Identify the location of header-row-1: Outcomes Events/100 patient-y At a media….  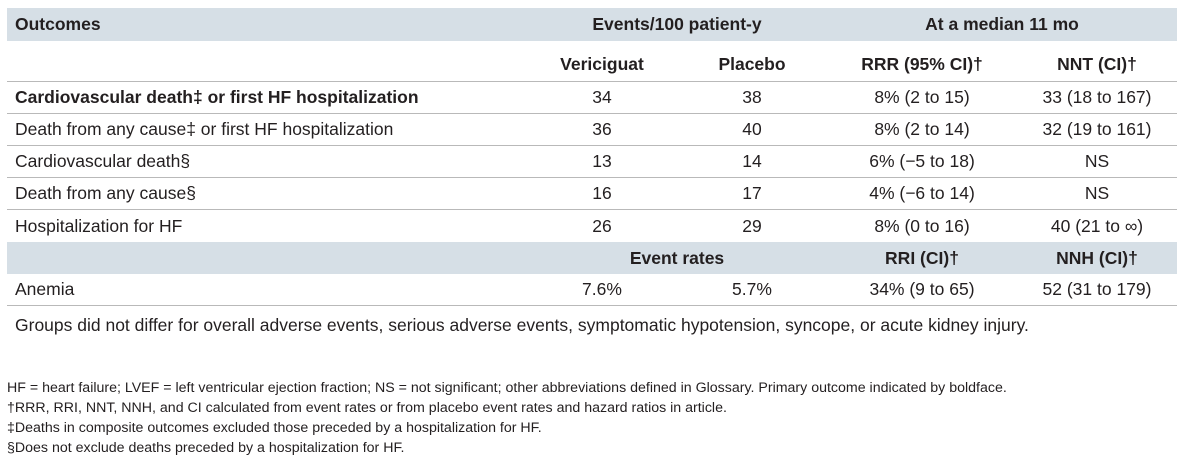
(592, 24).